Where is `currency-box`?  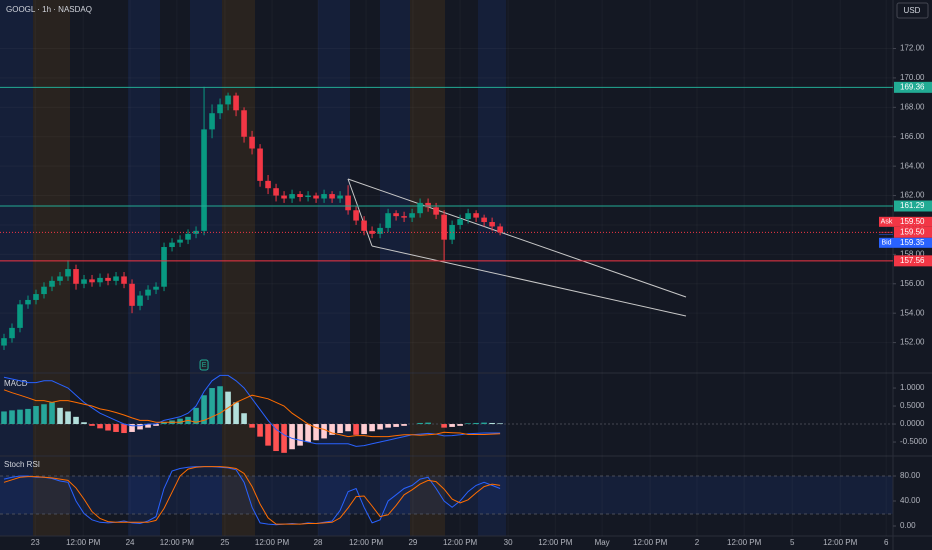 currency-box is located at coordinates (912, 10).